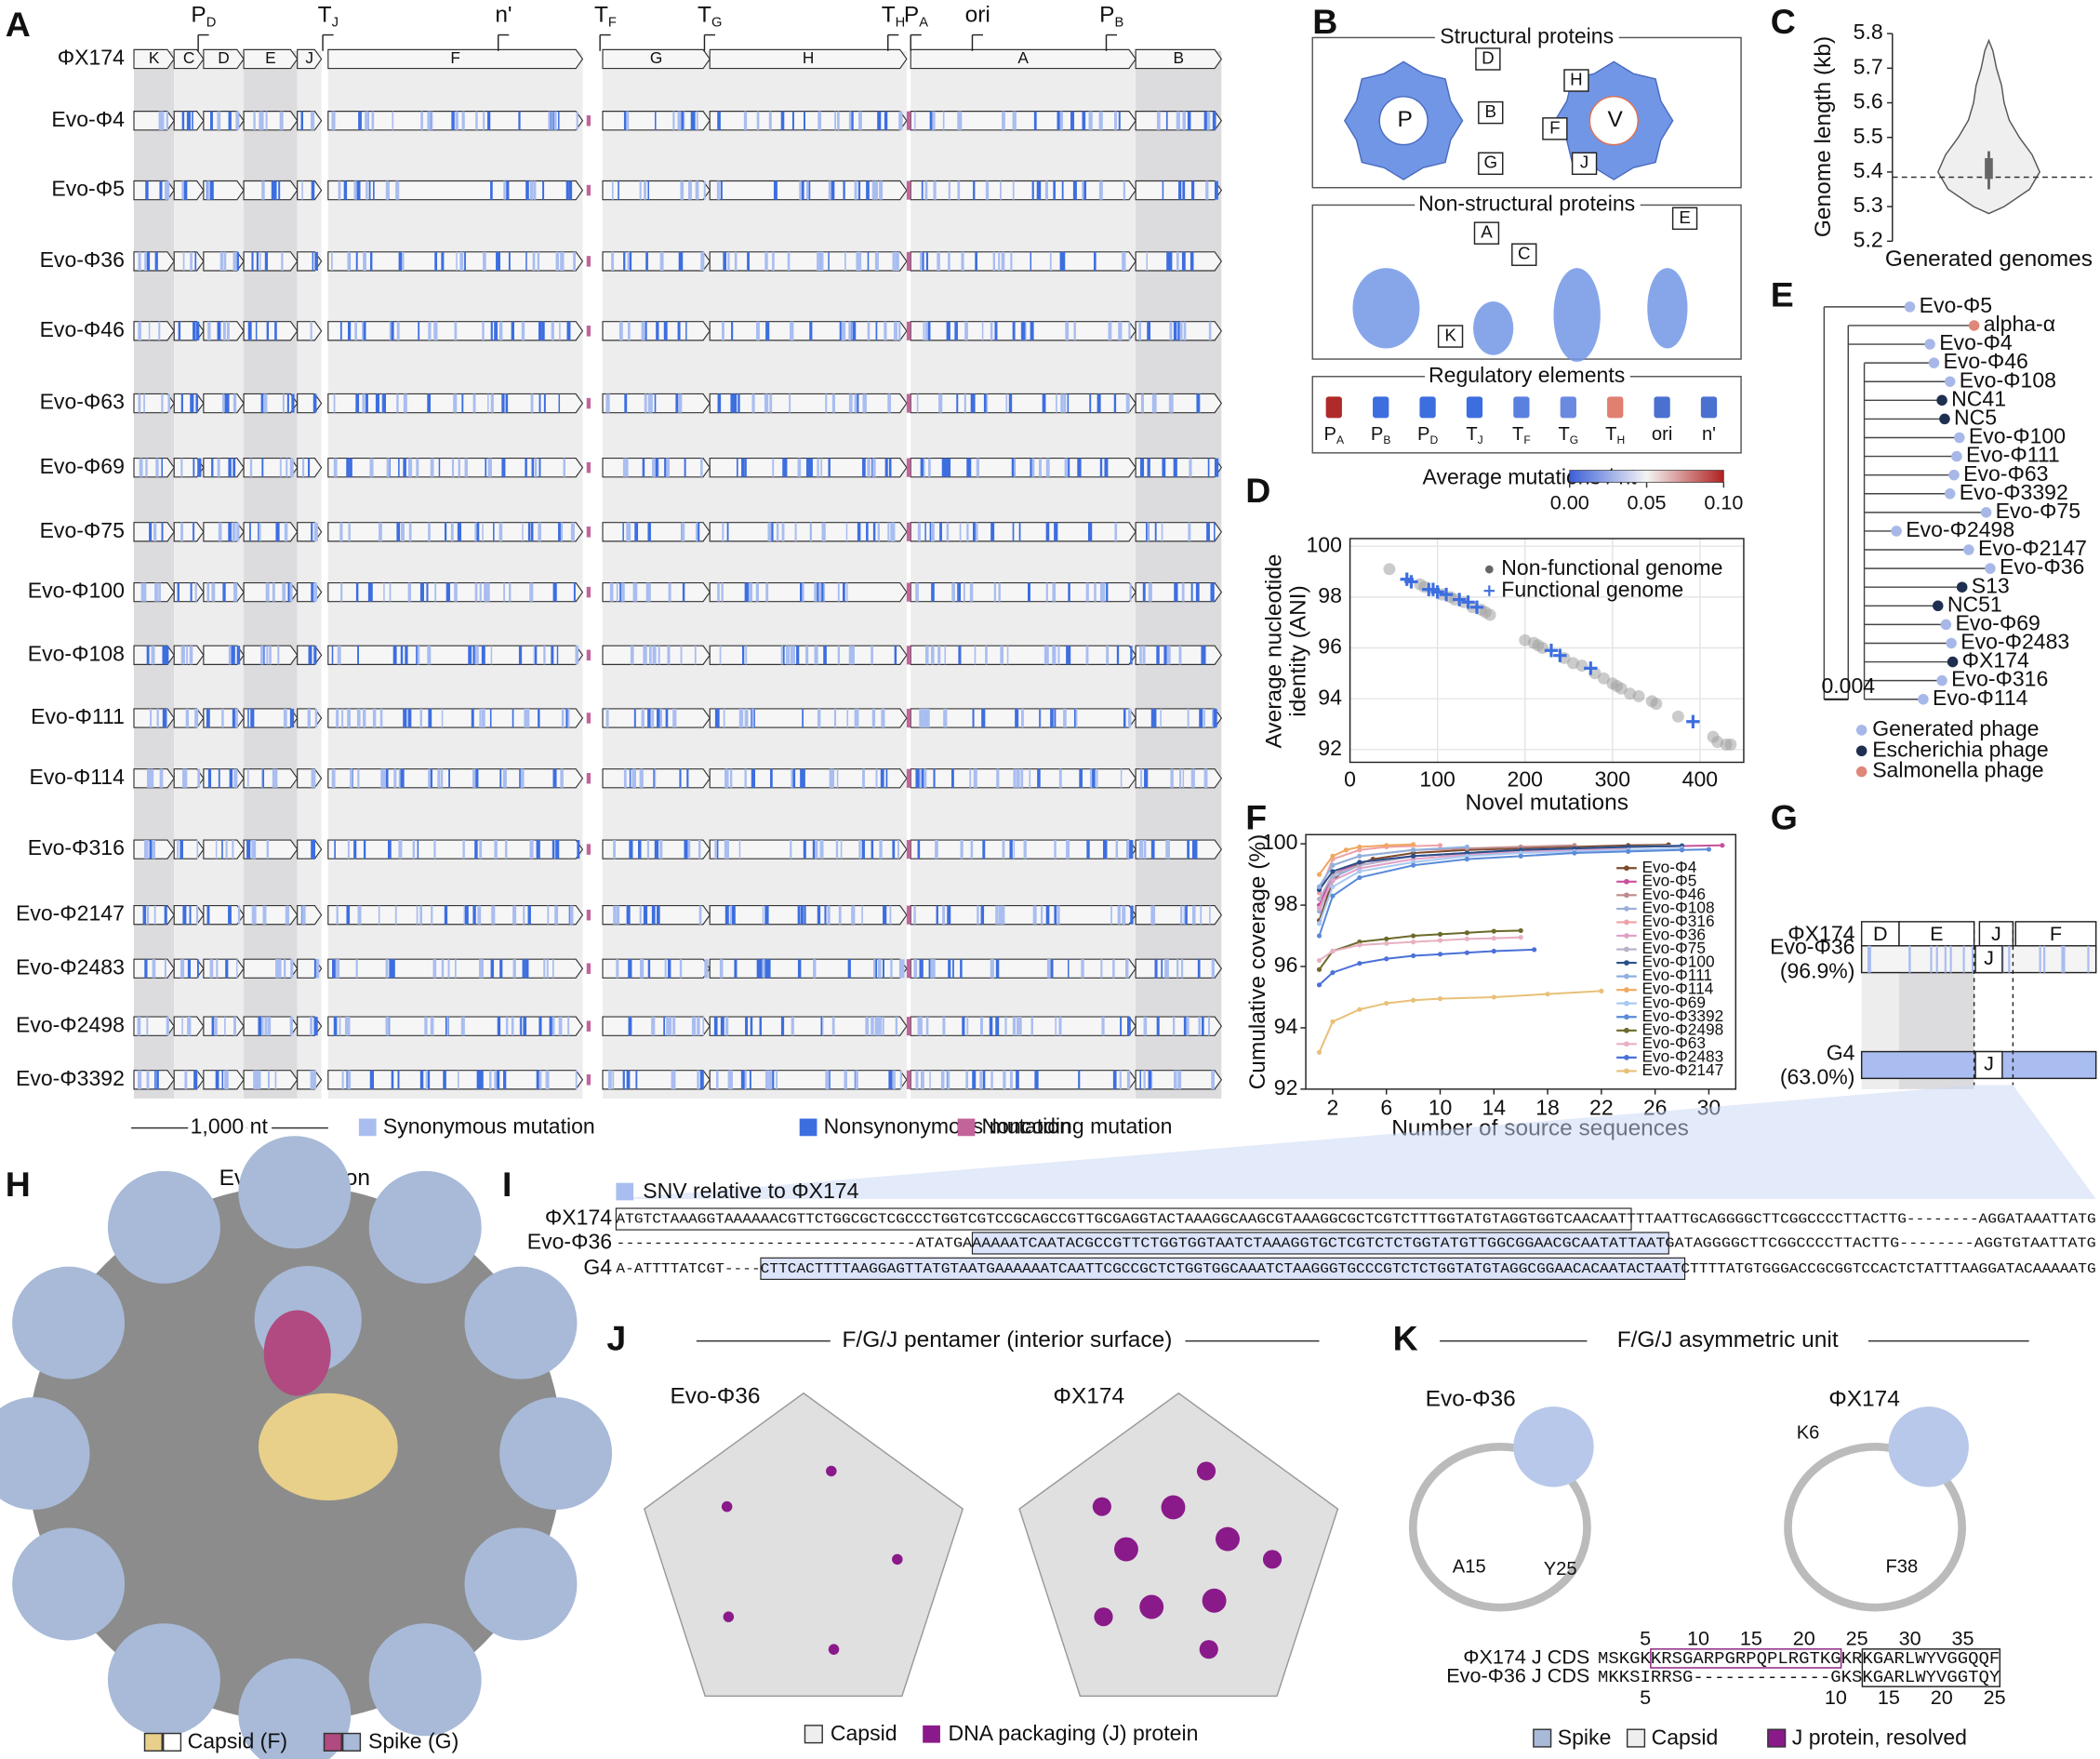  Describe the element at coordinates (309, 57) in the screenshot. I see `gene-label: J` at that location.